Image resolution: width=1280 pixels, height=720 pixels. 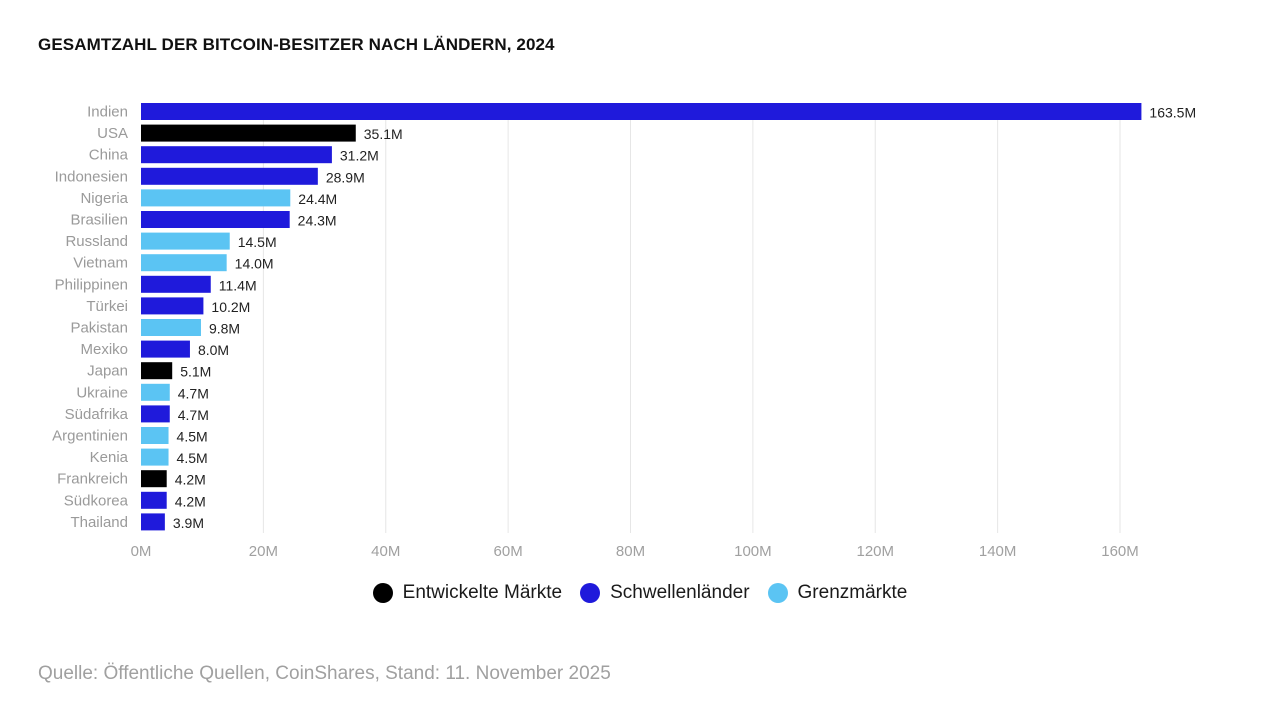 What do you see at coordinates (263, 551) in the screenshot?
I see `x-tick-label: 20M` at bounding box center [263, 551].